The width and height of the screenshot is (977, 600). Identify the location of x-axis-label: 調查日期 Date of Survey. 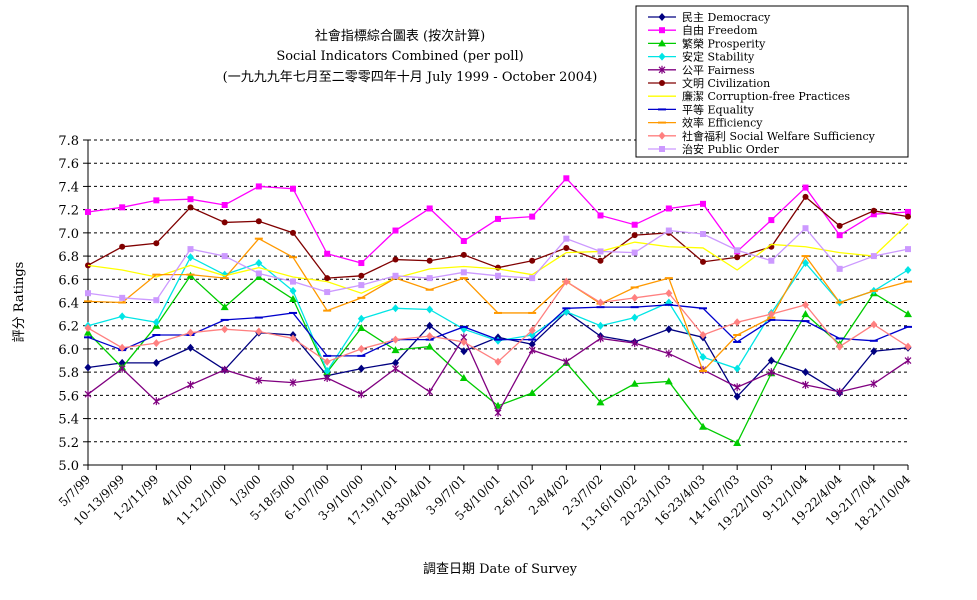
(500, 569).